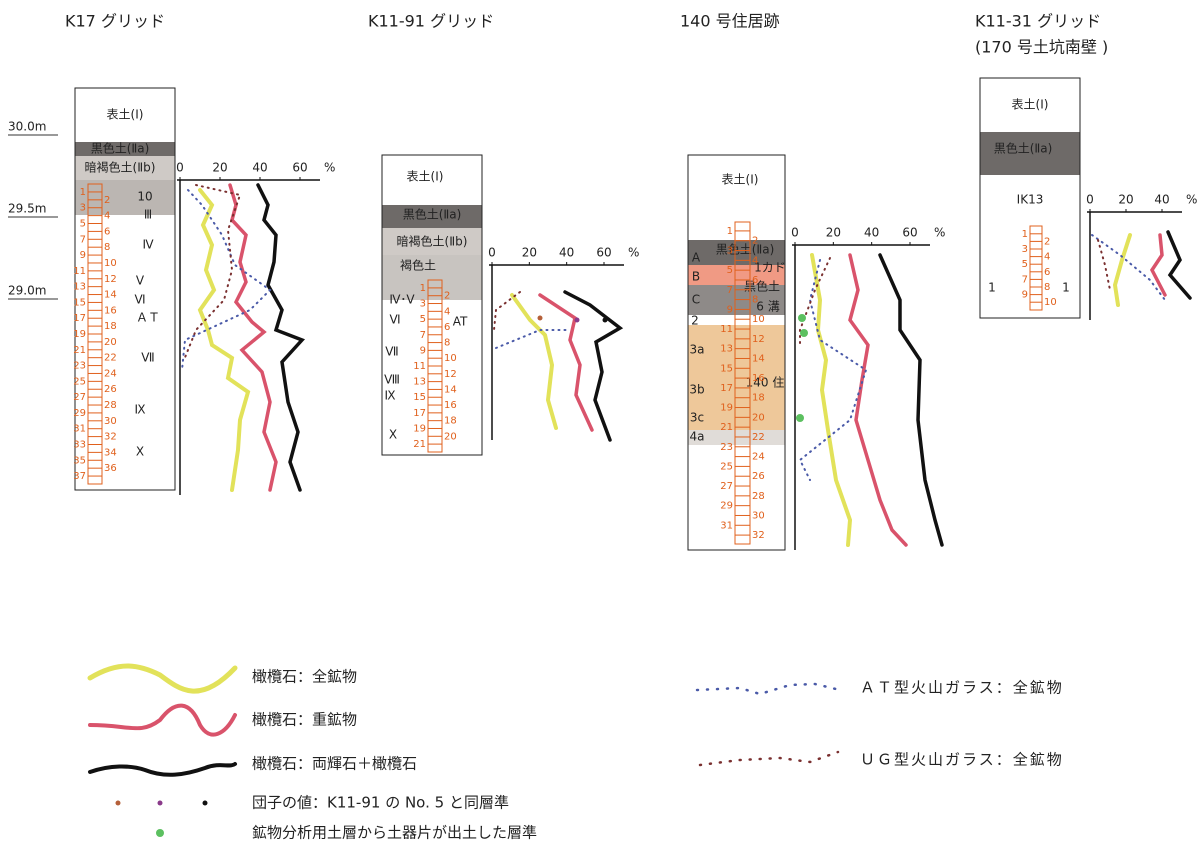 This screenshot has width=1204, height=845. Describe the element at coordinates (110, 405) in the screenshot. I see `sample-number: 28` at that location.